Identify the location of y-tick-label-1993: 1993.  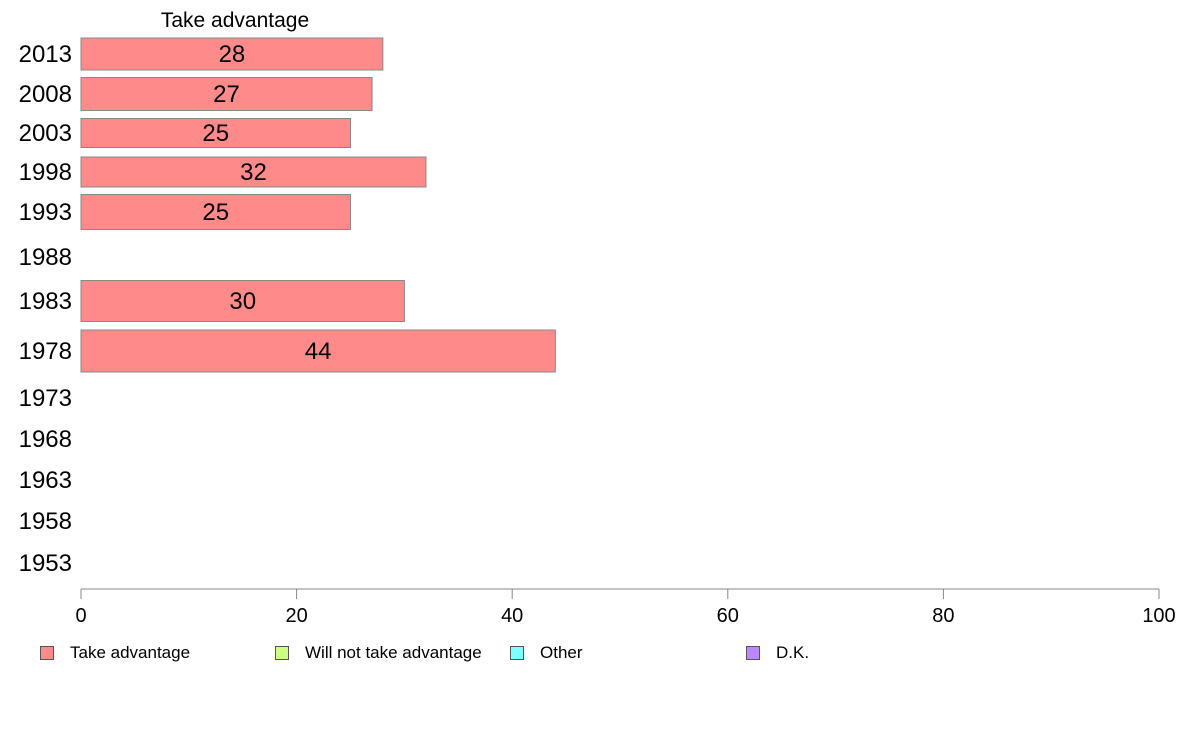
(45, 212).